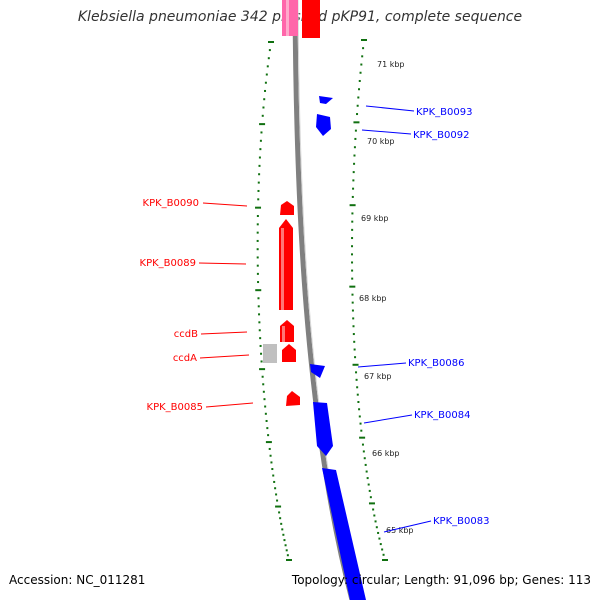  Describe the element at coordinates (186, 334) in the screenshot. I see `gene-label-ccdb: ccdB` at that location.